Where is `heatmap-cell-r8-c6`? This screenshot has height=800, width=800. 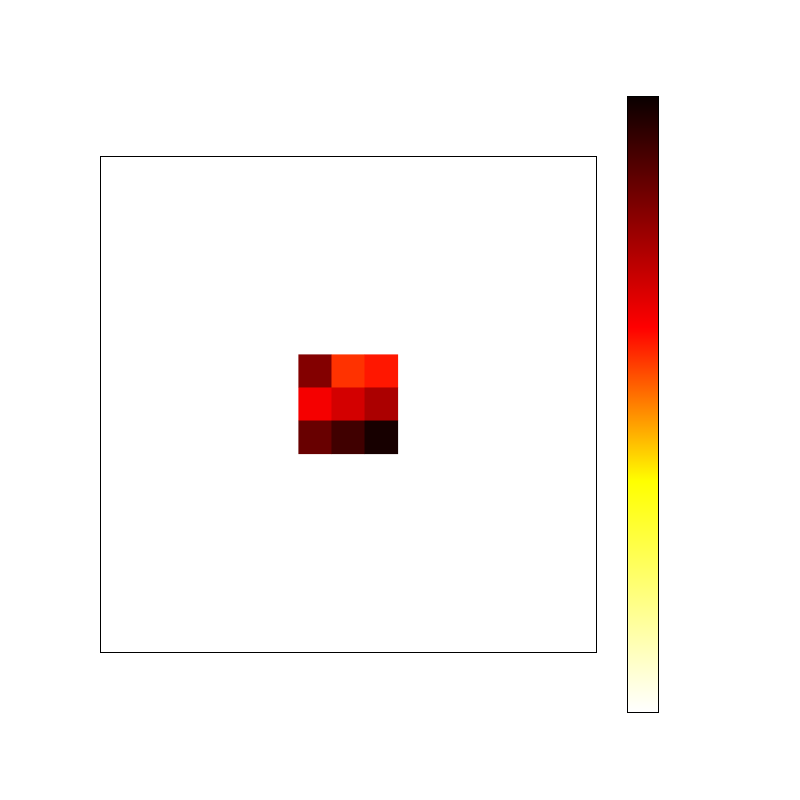 heatmap-cell-r8-c6 is located at coordinates (315, 437).